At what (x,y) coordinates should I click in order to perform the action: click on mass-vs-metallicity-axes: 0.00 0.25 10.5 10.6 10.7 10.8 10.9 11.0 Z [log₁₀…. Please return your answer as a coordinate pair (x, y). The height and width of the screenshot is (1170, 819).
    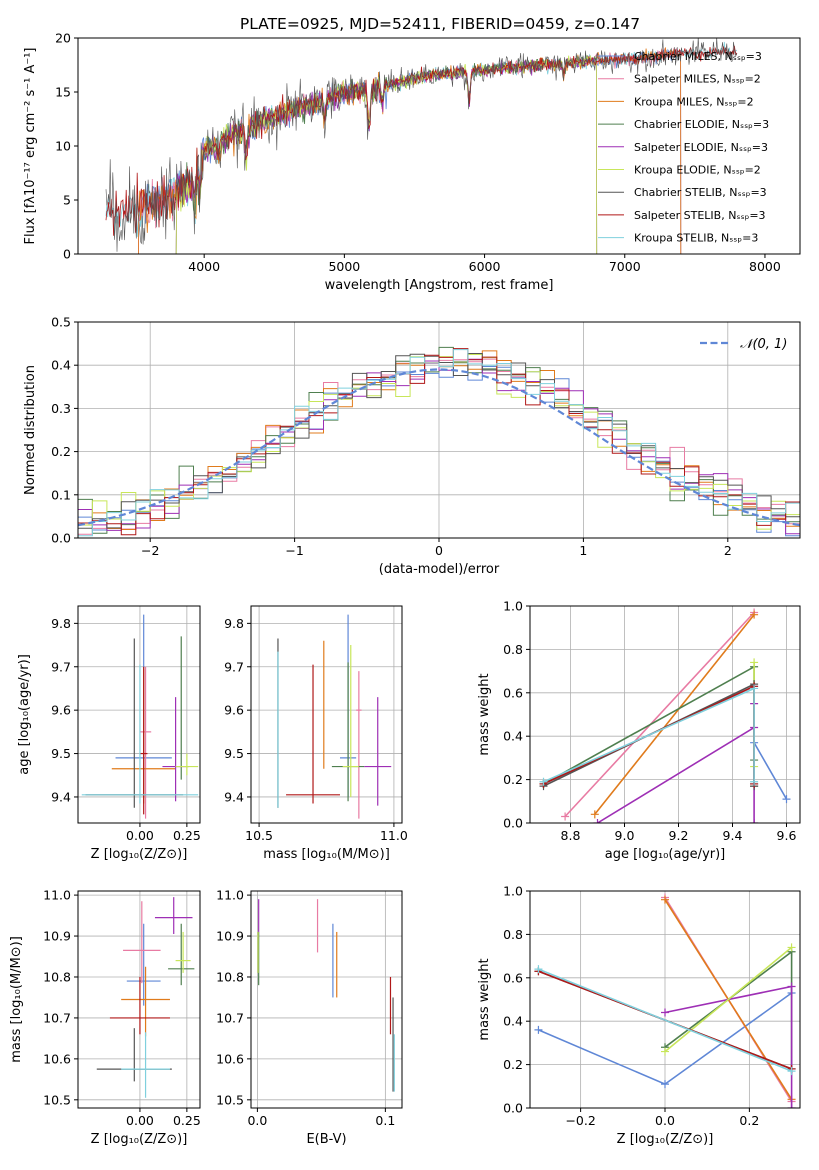
    Looking at the image, I should click on (105, 1017).